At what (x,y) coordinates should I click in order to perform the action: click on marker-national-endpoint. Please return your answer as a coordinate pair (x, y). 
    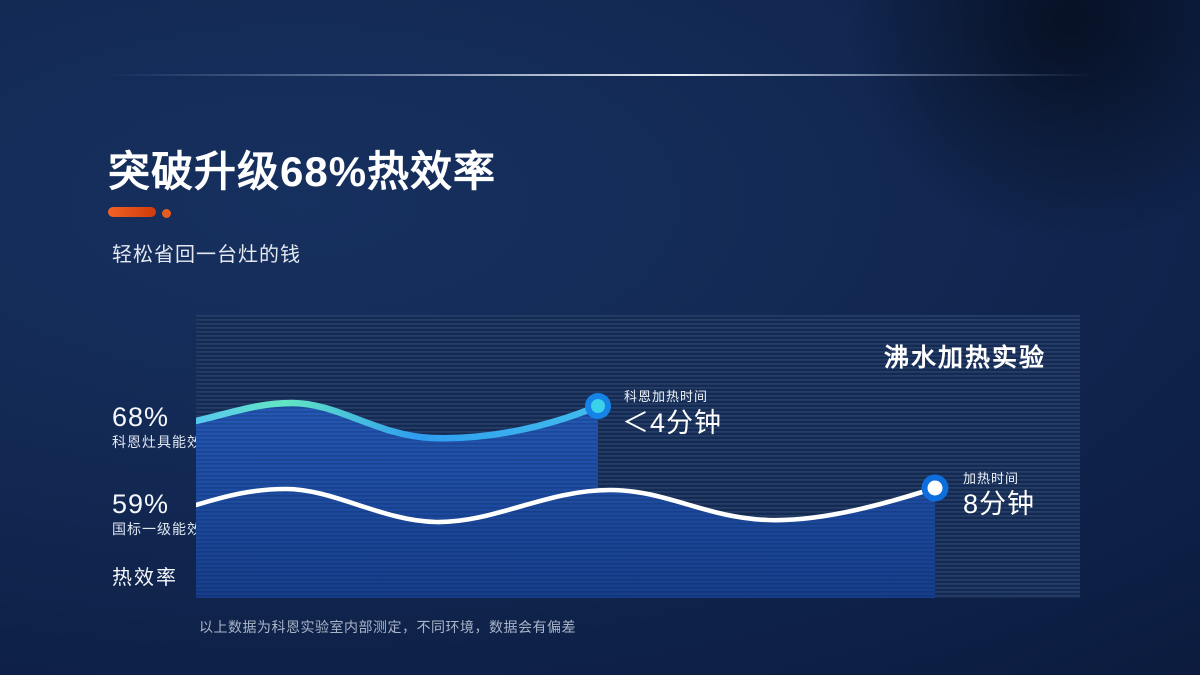
    Looking at the image, I should click on (935, 488).